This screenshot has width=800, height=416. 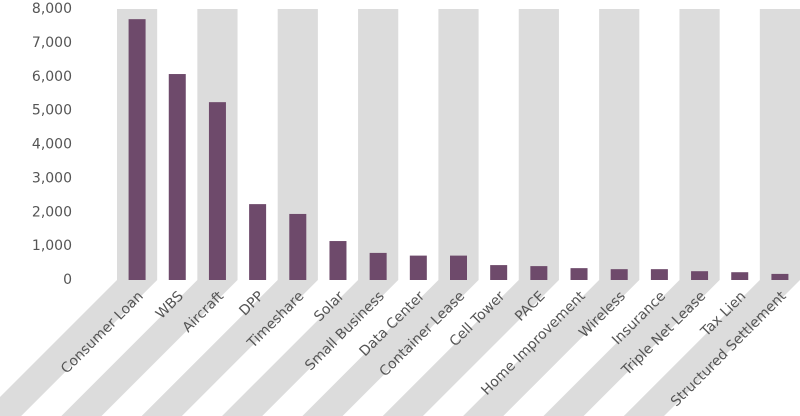 What do you see at coordinates (52, 145) in the screenshot?
I see `y-tick-label: 4,000` at bounding box center [52, 145].